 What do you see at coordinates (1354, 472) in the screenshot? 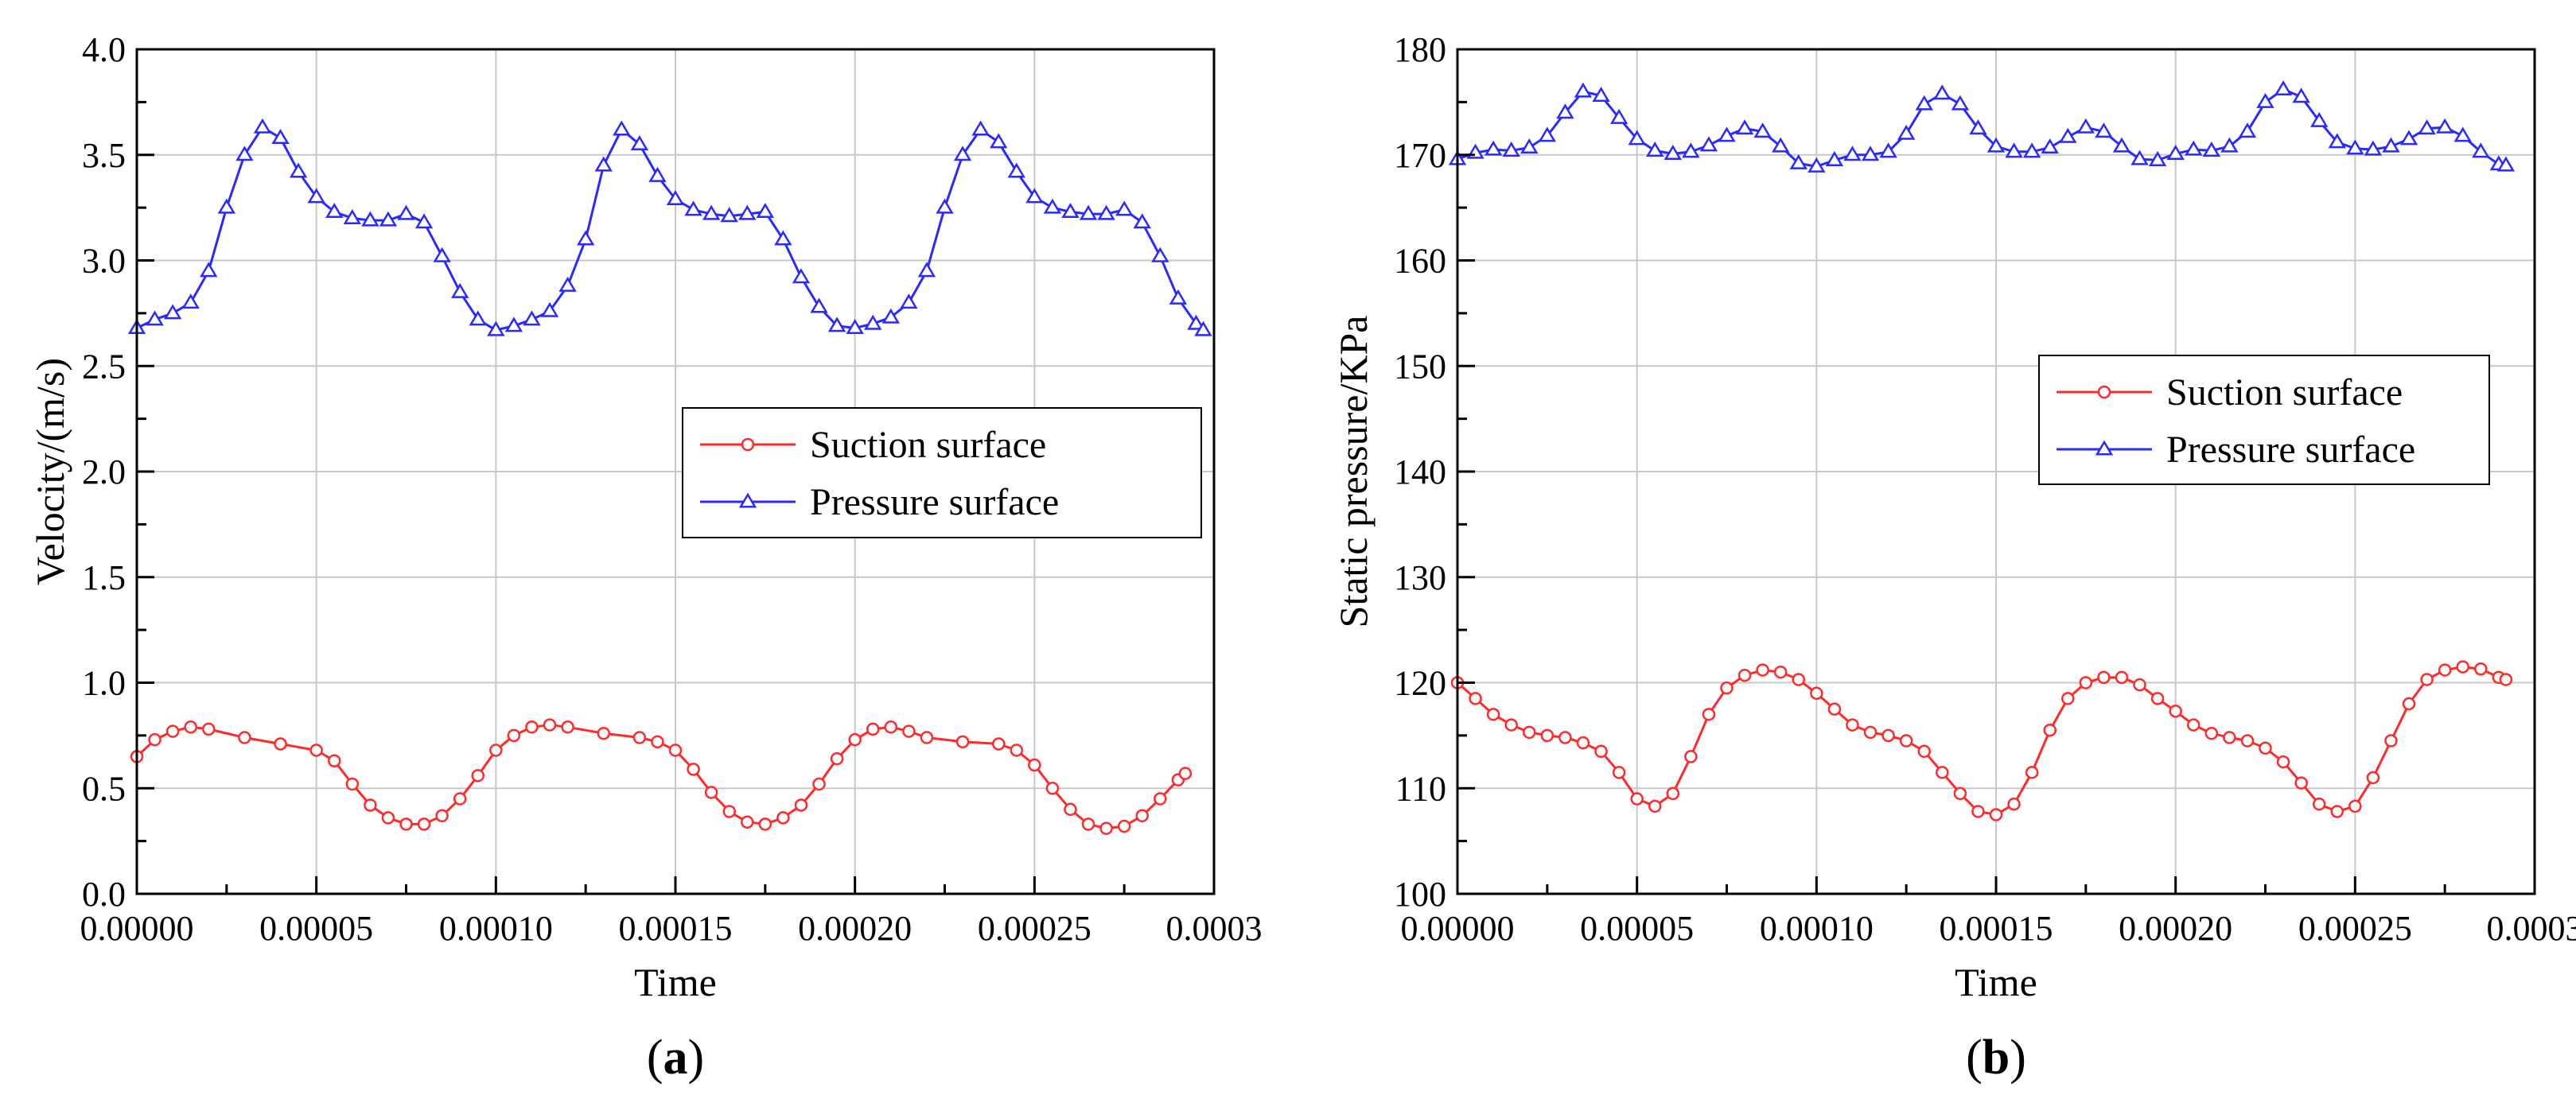
I see `y-axis-title: Static pressure/KPa` at bounding box center [1354, 472].